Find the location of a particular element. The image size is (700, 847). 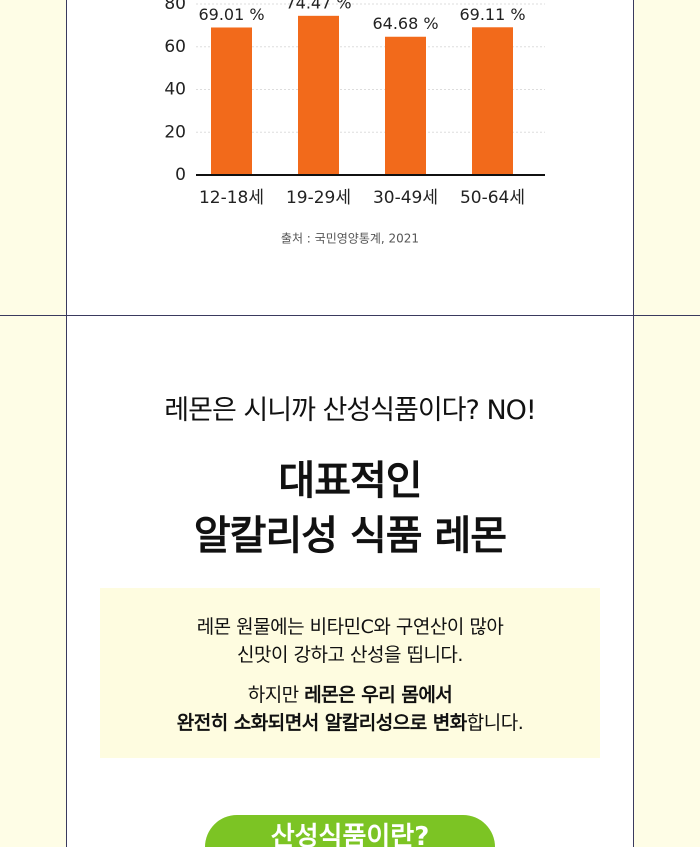

subtitle: 레몬은 시니까 산성식품이다? NO! is located at coordinates (350, 410).